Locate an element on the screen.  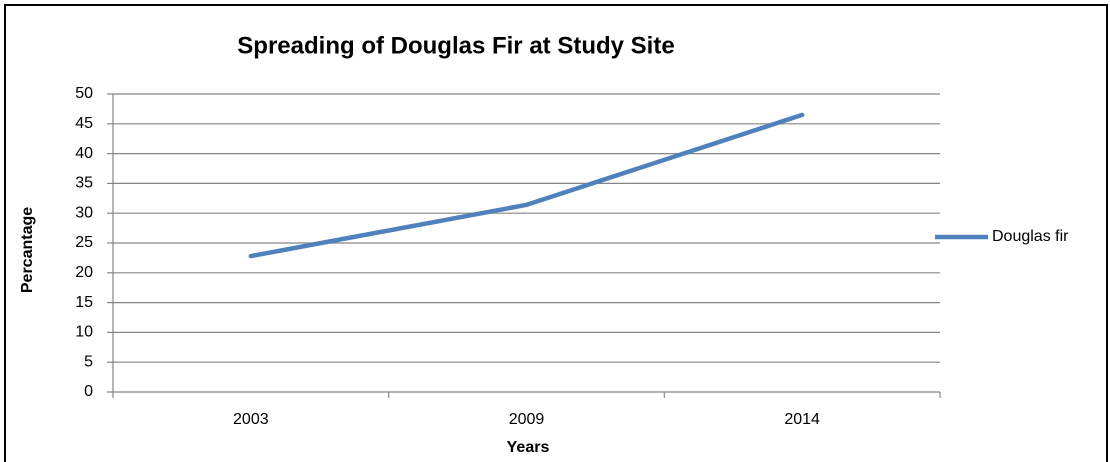
y-tick-label: 0 is located at coordinates (88, 391).